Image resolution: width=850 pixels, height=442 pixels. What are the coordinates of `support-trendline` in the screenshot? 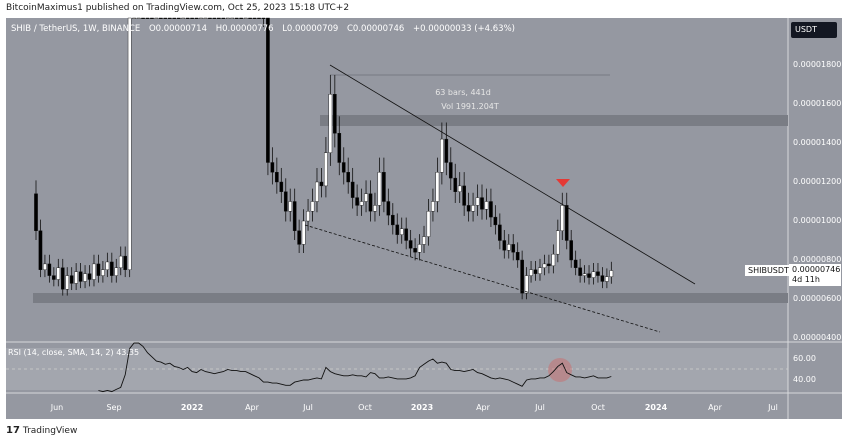 It's located at (482, 278).